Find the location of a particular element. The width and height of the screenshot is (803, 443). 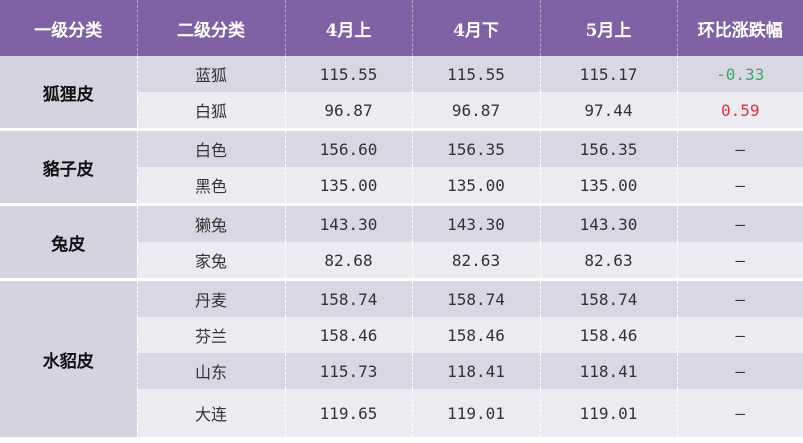

table-row: 白狐 96.87 96.87 97.44 0.59 is located at coordinates (401, 111).